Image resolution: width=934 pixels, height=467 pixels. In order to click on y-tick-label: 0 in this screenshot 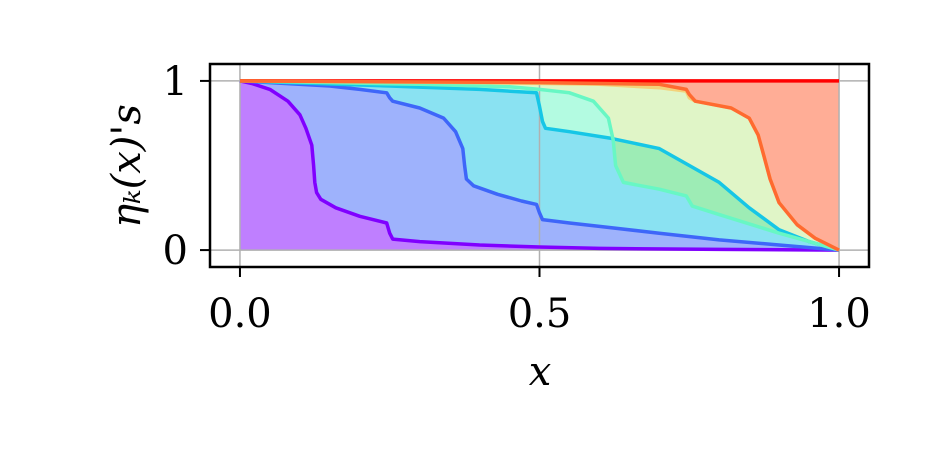, I will do `click(175, 251)`.